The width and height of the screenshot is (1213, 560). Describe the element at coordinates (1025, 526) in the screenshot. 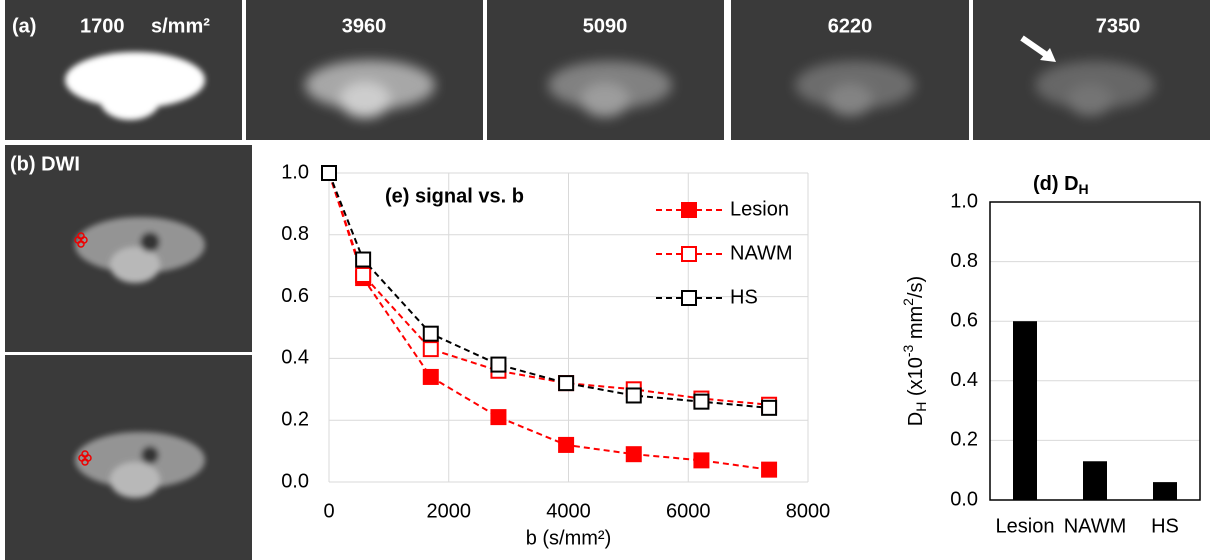

I see `x-tick-label: Lesion` at that location.